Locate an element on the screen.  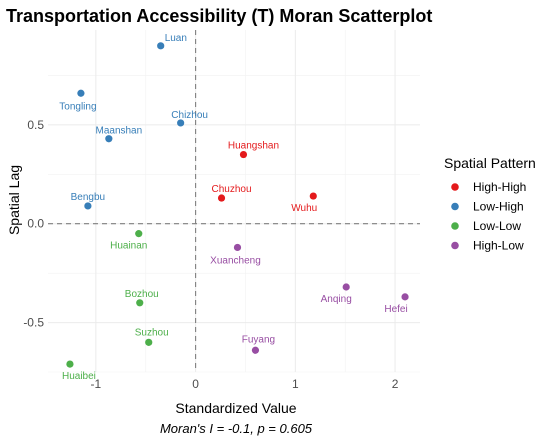
point-label-suzhou: Suzhou is located at coordinates (152, 332).